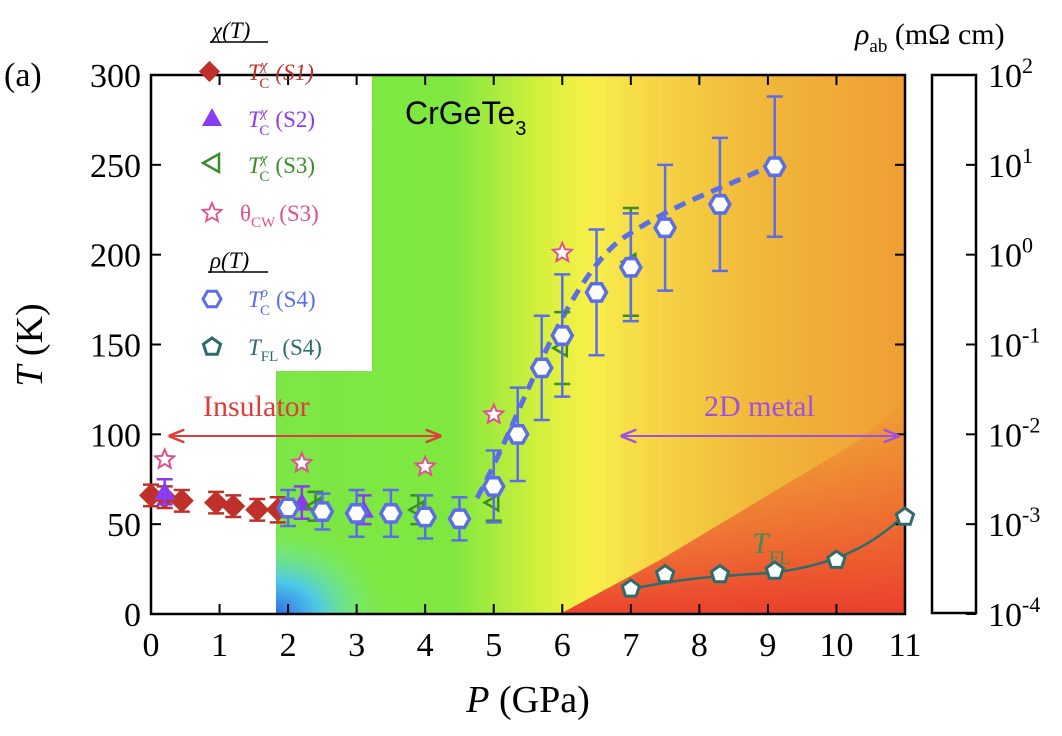 Image resolution: width=1062 pixels, height=736 pixels. I want to click on x-axis-title: P (GPa), so click(527, 700).